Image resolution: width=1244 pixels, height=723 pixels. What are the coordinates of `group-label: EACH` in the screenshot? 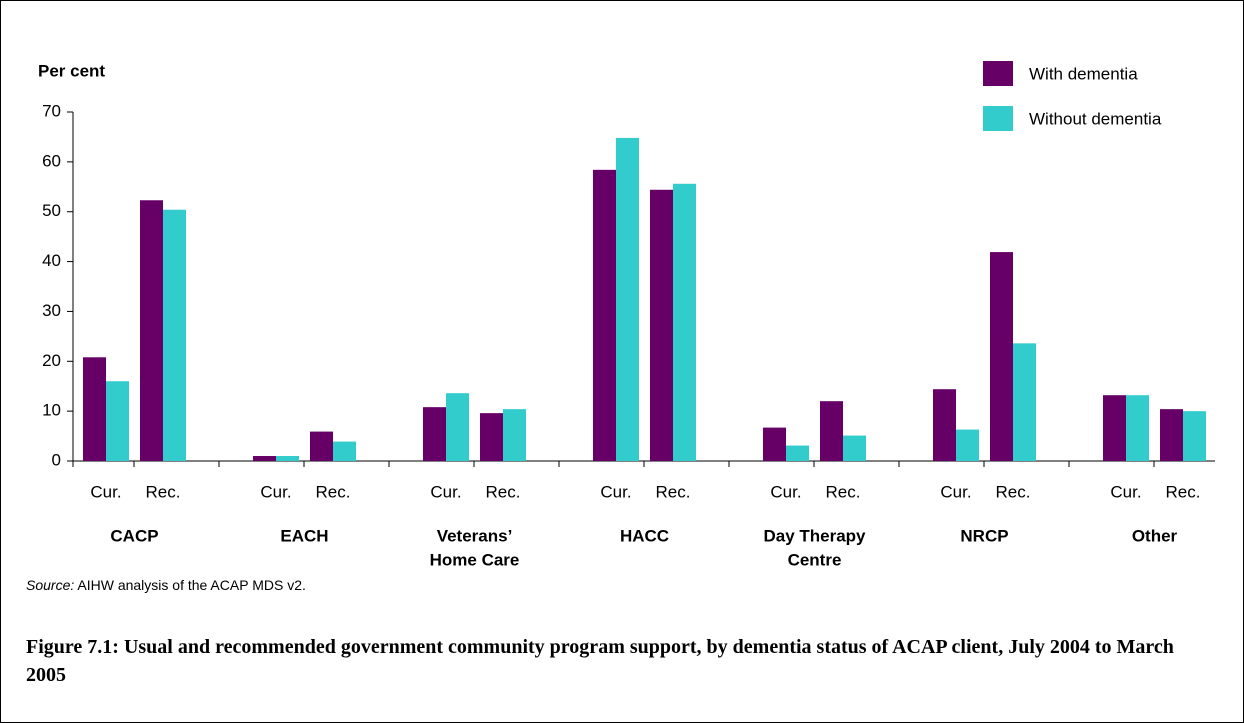 It's located at (304, 535).